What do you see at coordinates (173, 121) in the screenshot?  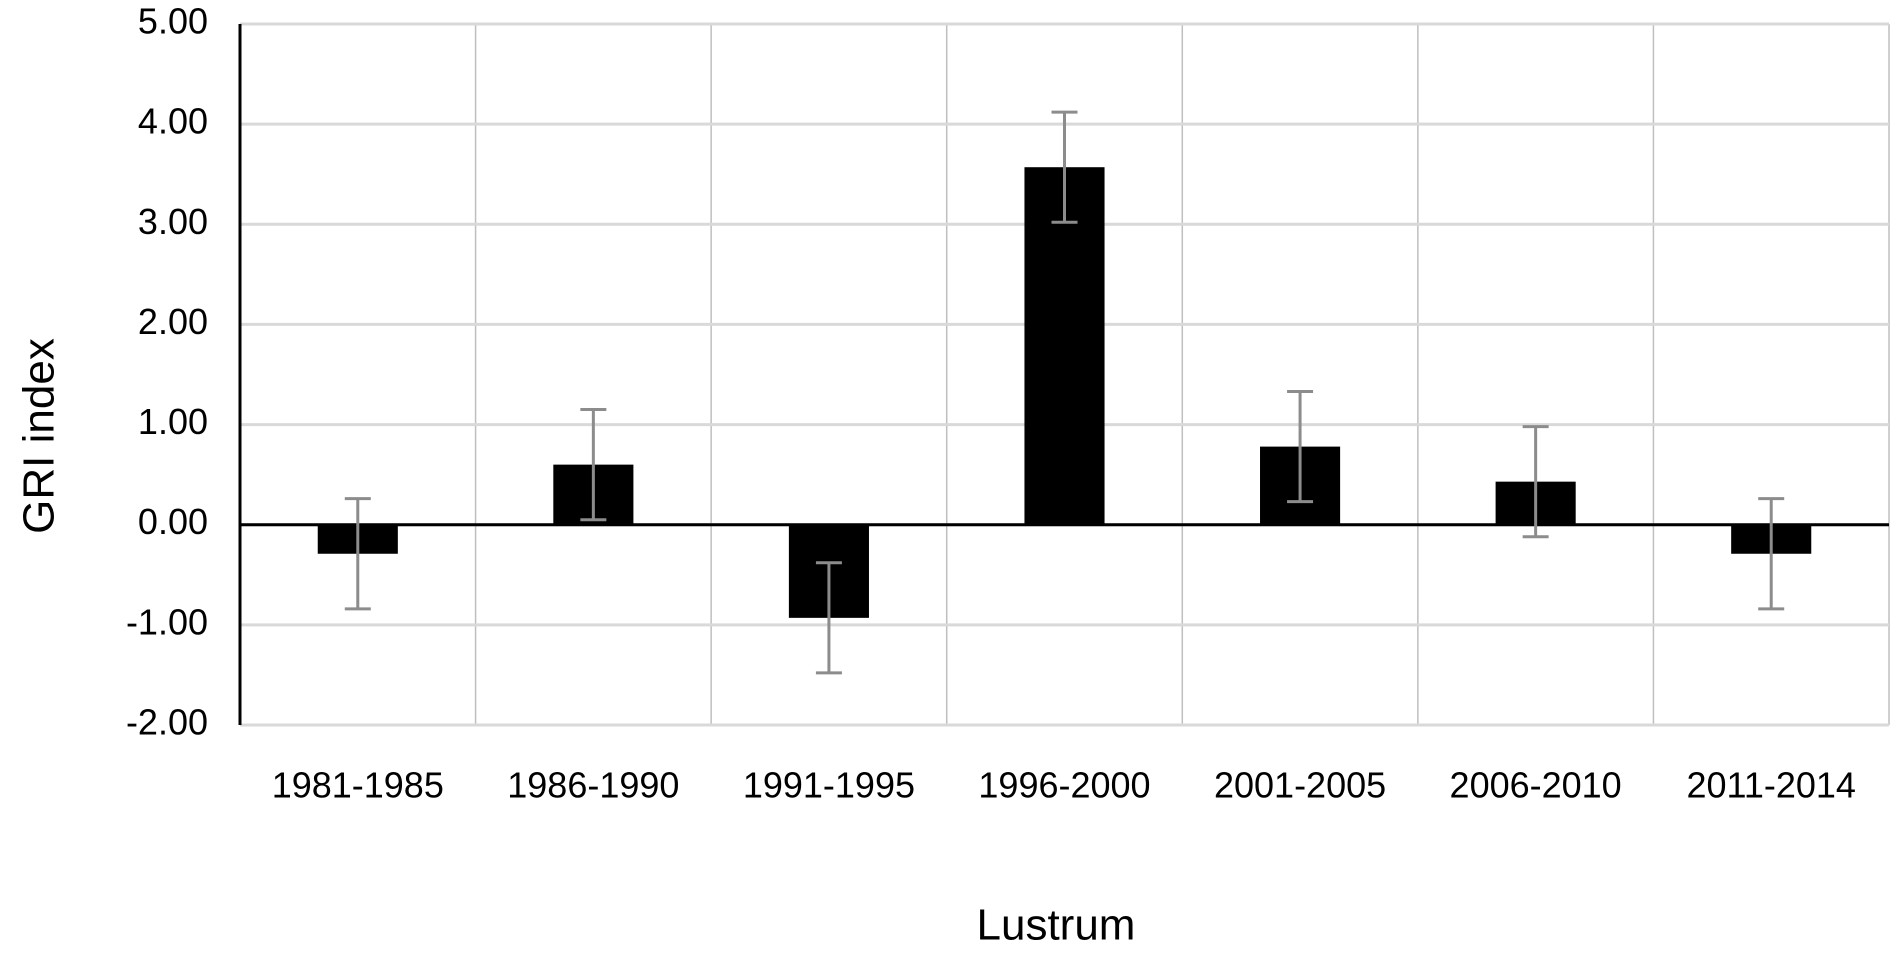 I see `y-tick-label: 4.00` at bounding box center [173, 121].